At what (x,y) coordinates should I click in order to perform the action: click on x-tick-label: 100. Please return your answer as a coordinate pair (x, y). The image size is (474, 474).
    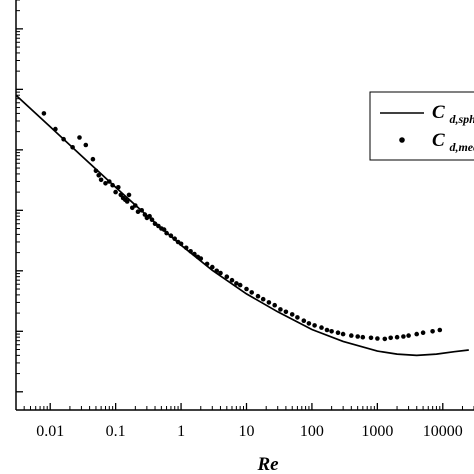
    Looking at the image, I should click on (312, 431).